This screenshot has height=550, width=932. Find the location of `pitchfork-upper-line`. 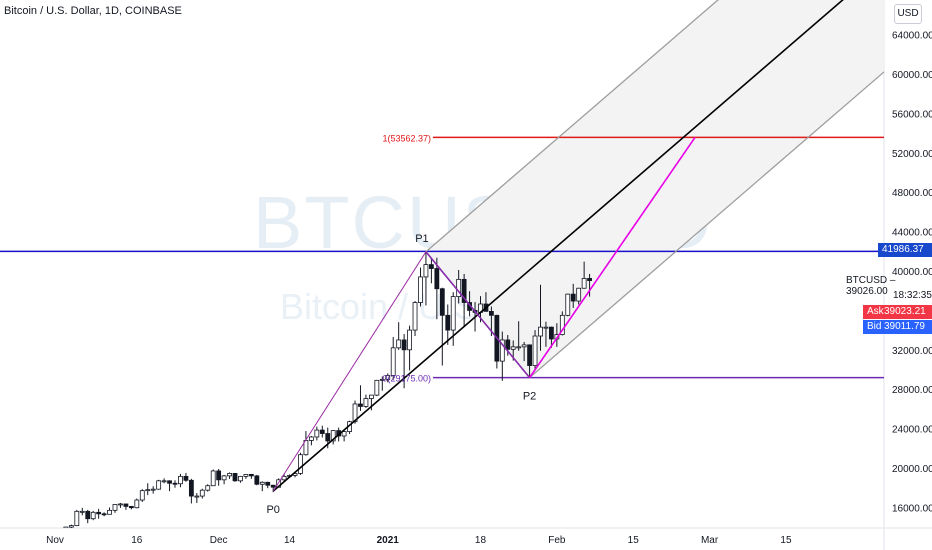

pitchfork-upper-line is located at coordinates (572, 126).